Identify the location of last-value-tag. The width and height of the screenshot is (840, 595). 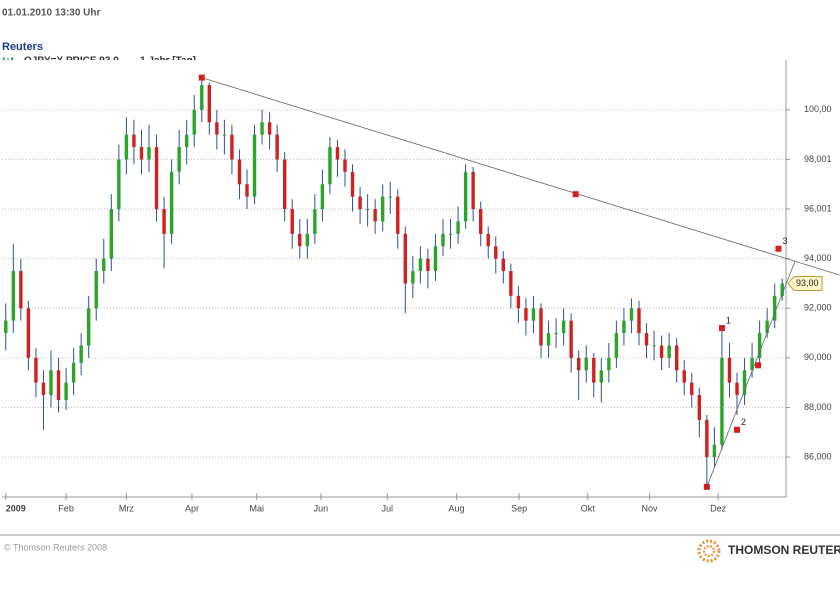
(805, 283).